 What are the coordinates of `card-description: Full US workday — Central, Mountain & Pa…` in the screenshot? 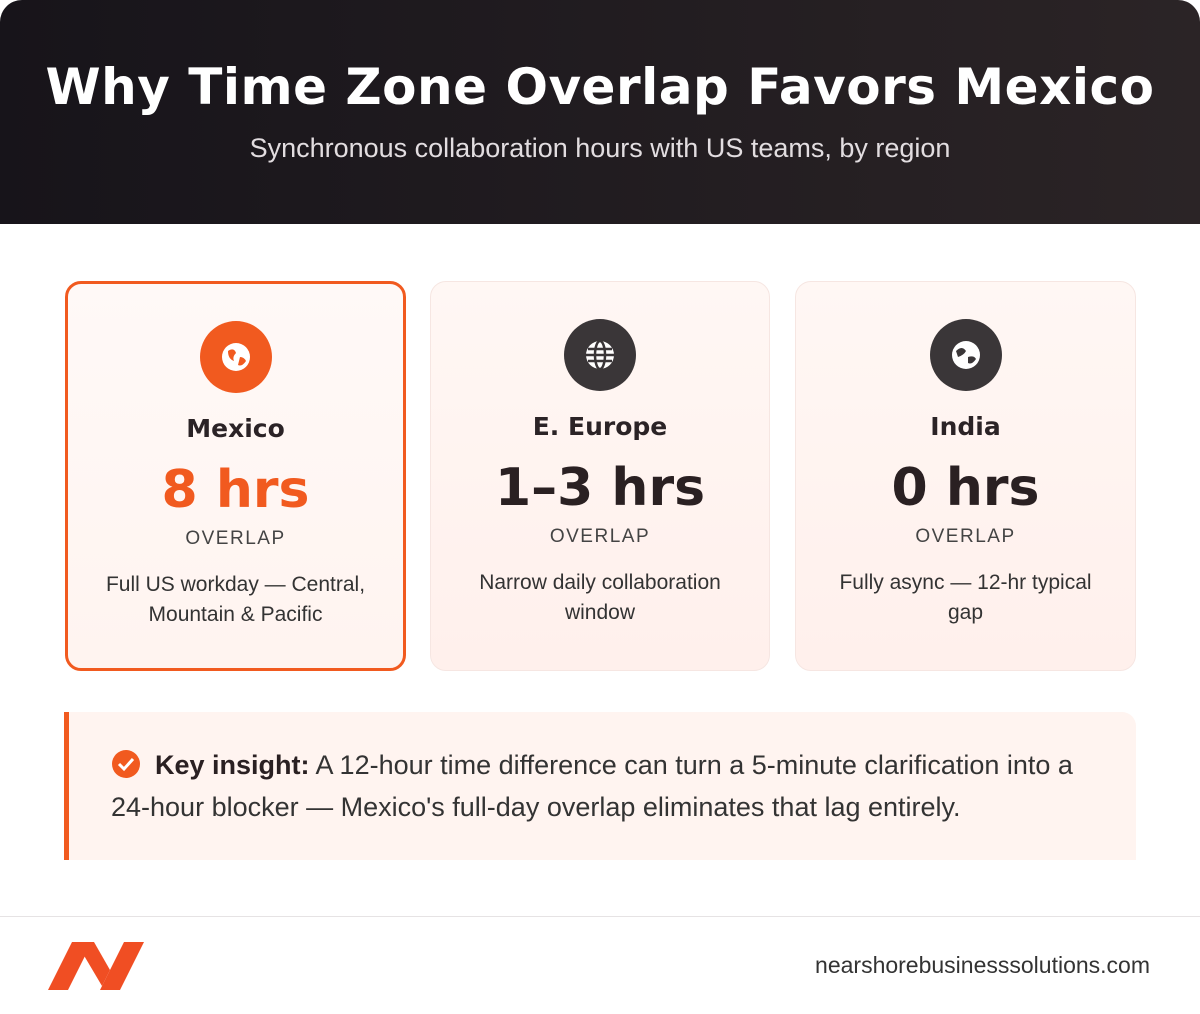 It's located at (235, 599).